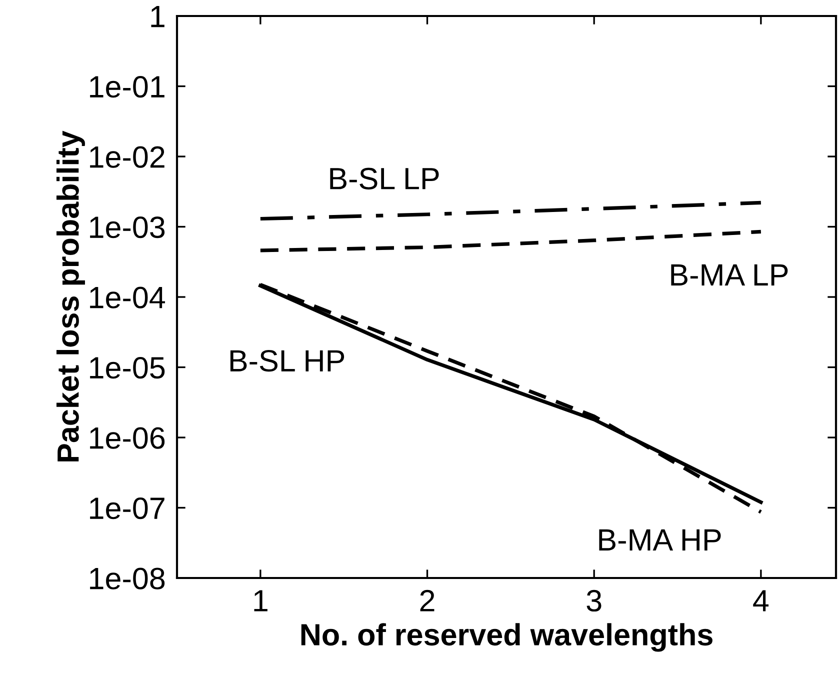 This screenshot has width=838, height=686. What do you see at coordinates (127, 508) in the screenshot?
I see `y-tick-label: 1e-07` at bounding box center [127, 508].